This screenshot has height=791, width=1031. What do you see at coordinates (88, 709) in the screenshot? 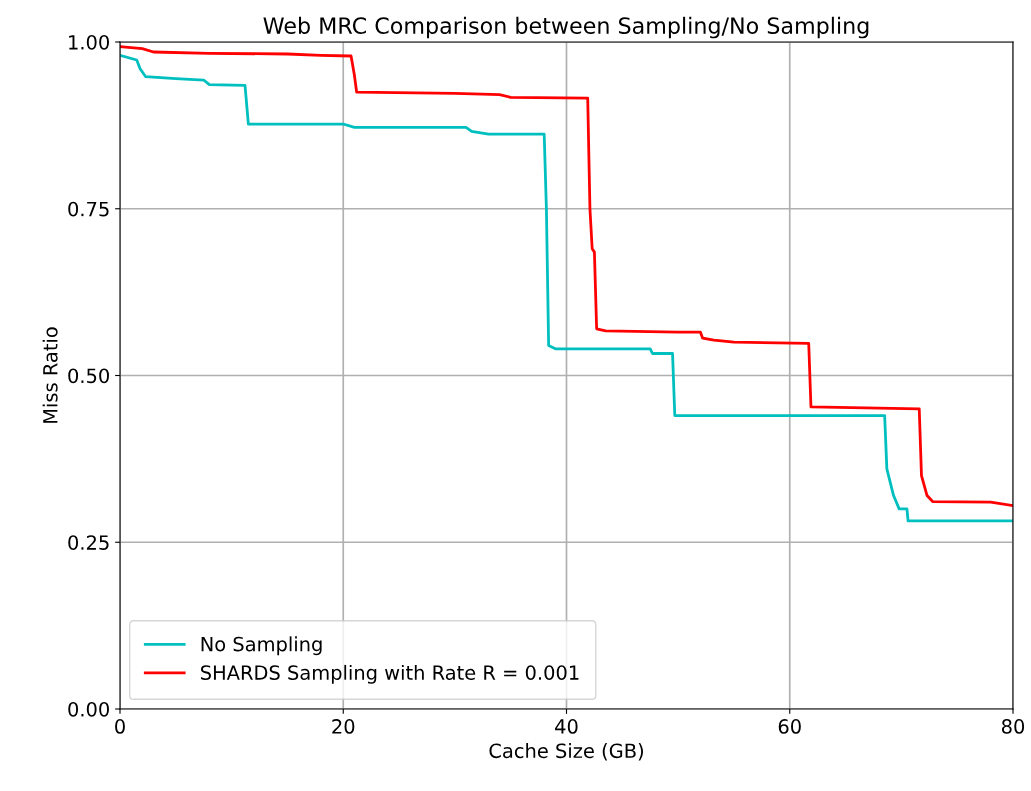
I see `y-tick-label: 0.00` at bounding box center [88, 709].